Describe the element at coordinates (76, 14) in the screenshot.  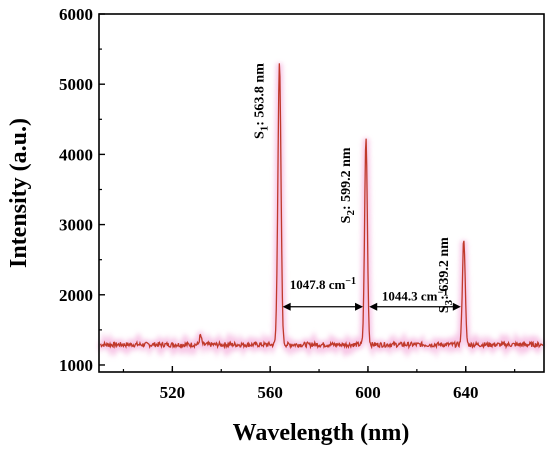
I see `y-tick-label: 6000` at that location.